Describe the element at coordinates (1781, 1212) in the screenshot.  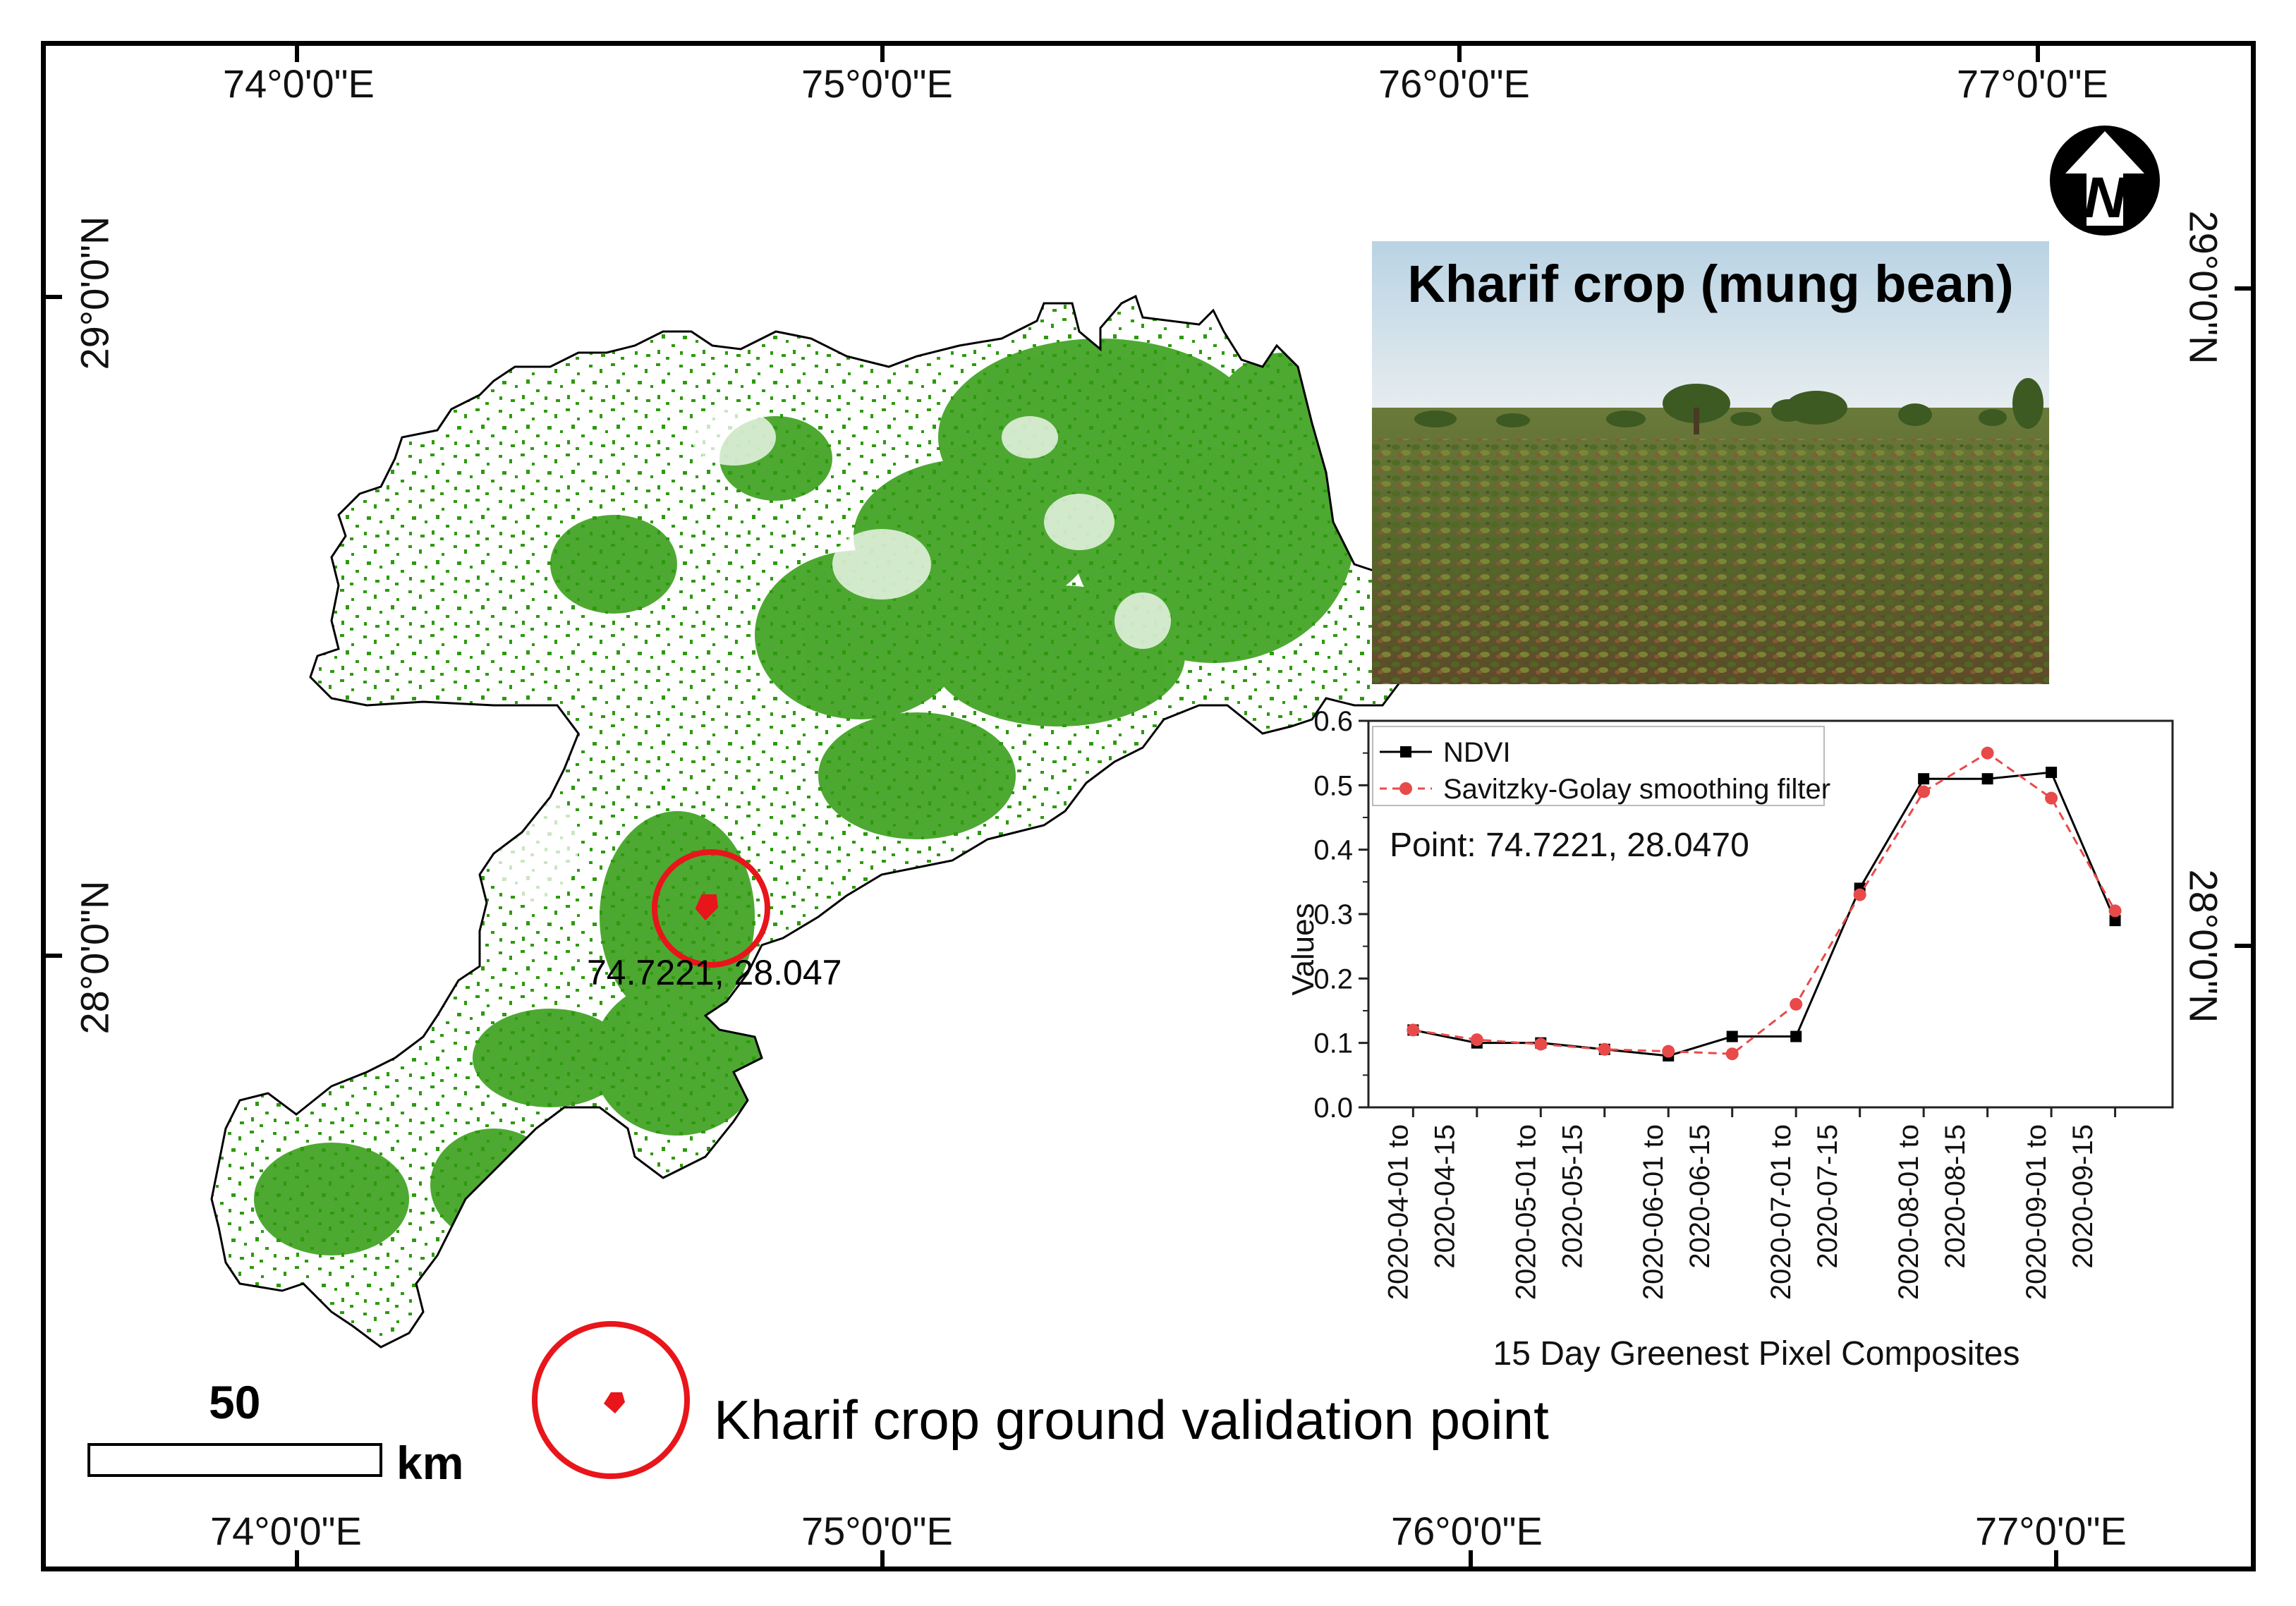
I see `x-tick-label: 2020-07-01 to` at that location.